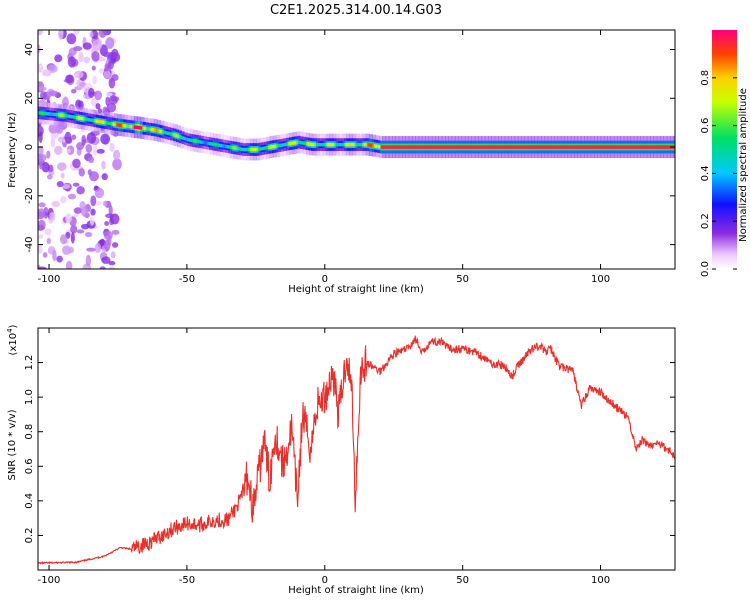 This screenshot has width=750, height=600. What do you see at coordinates (29, 397) in the screenshot?
I see `snr-y-tick-label: 1.0` at bounding box center [29, 397].